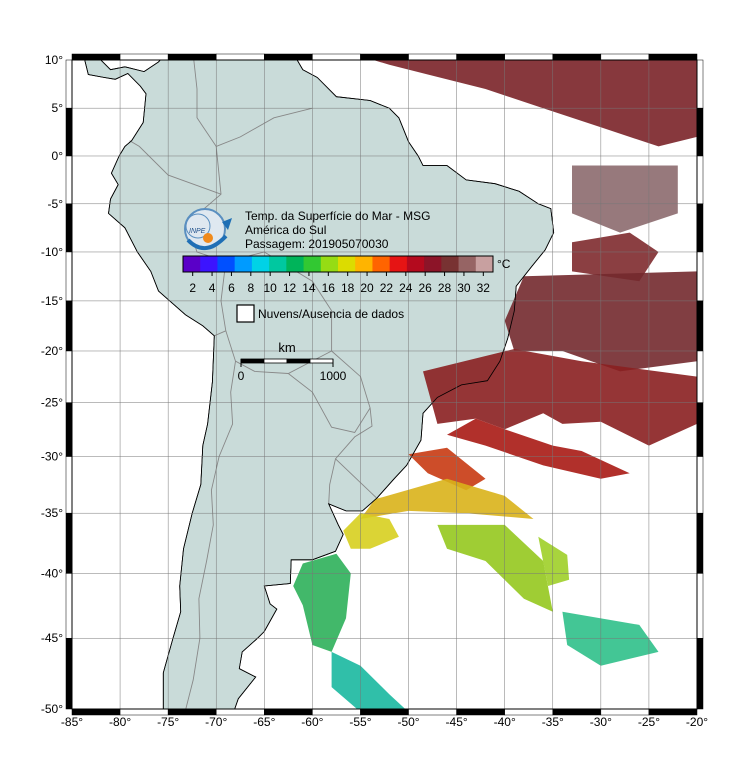 The image size is (741, 781). I want to click on colorbar-tick-label: 2, so click(192, 288).